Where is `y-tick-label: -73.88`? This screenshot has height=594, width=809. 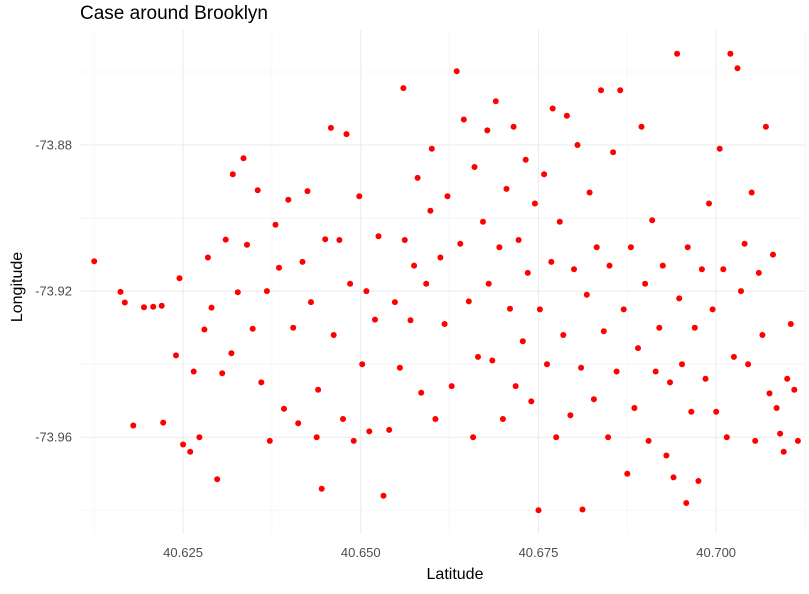 y-tick-label: -73.88 is located at coordinates (53, 145).